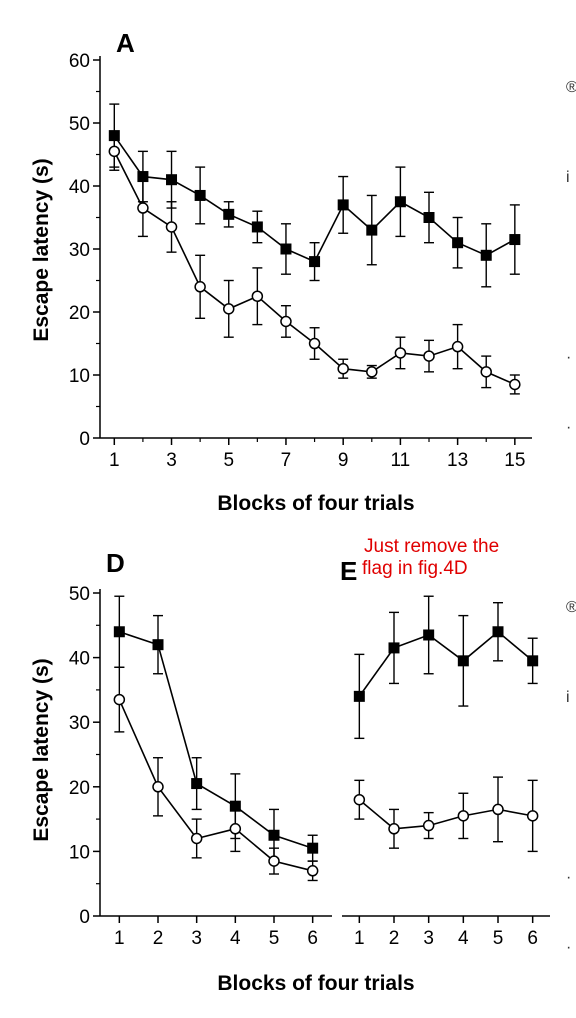 This screenshot has width=576, height=1018. What do you see at coordinates (315, 983) in the screenshot?
I see `panel-d-x-axis-title: Blocks of four trials` at bounding box center [315, 983].